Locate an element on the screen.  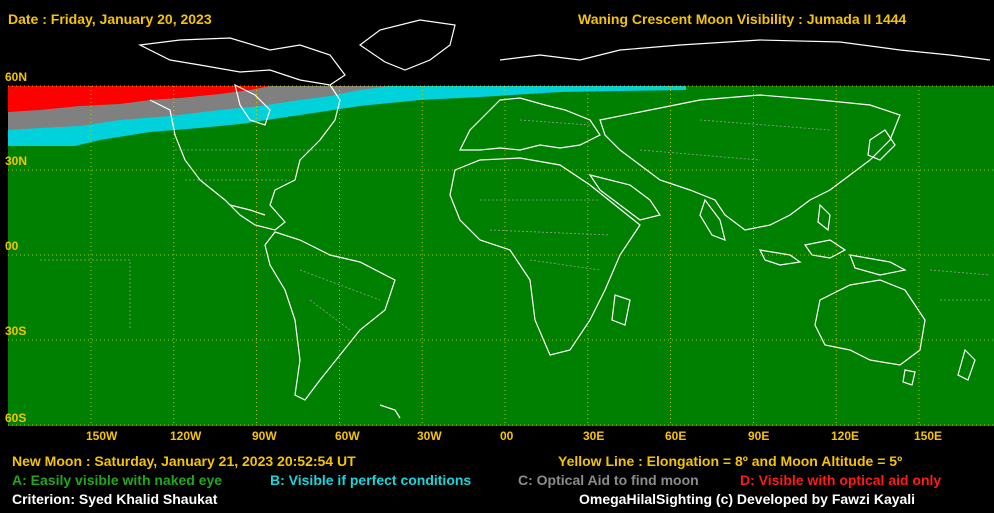
lat-label-60s: 60S is located at coordinates (16, 418).